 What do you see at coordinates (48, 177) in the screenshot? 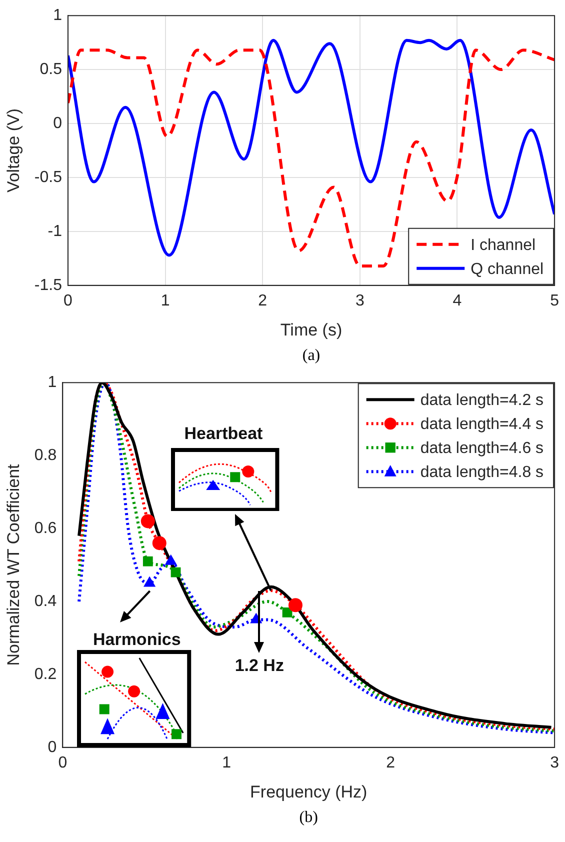
I see `y-tick-label: -0.5` at bounding box center [48, 177].